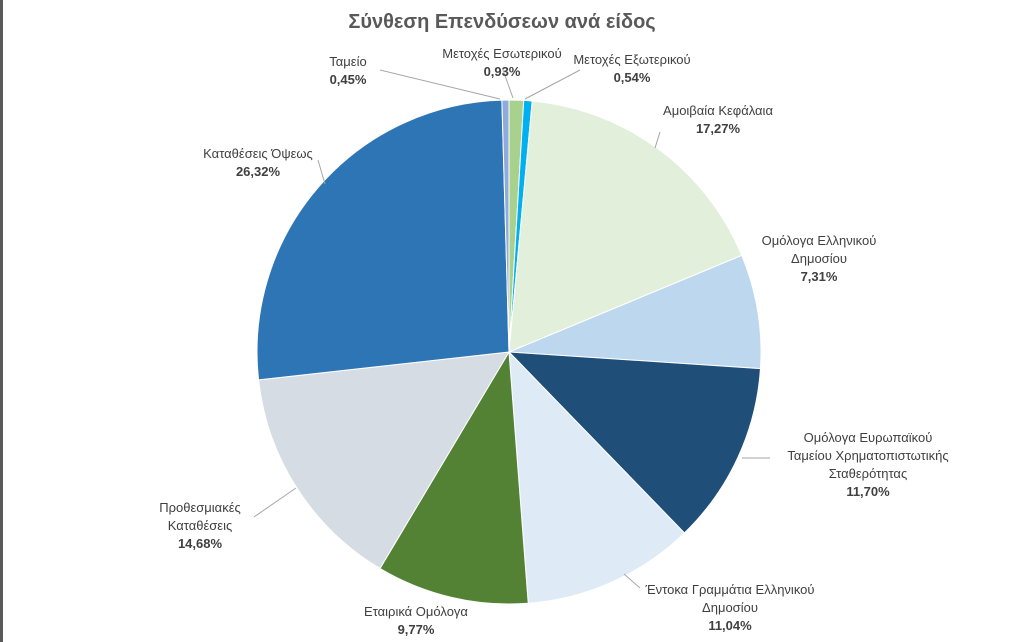 The height and width of the screenshot is (642, 1024). What do you see at coordinates (632, 77) in the screenshot?
I see `slice-value: 0,54%` at bounding box center [632, 77].